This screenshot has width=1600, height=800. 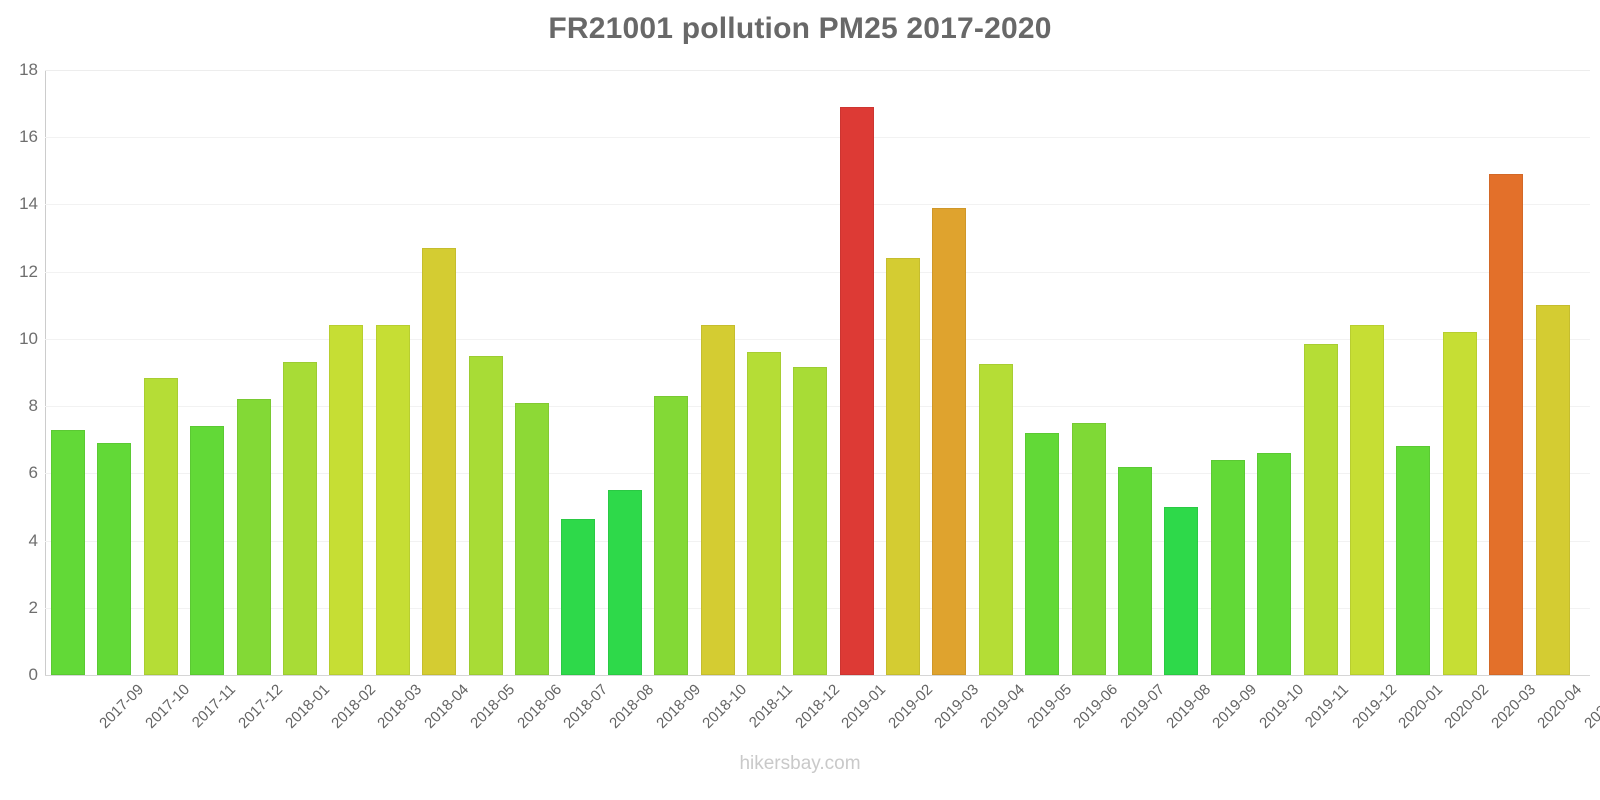 I want to click on x-axis-tick: 2019-02, so click(x=910, y=706).